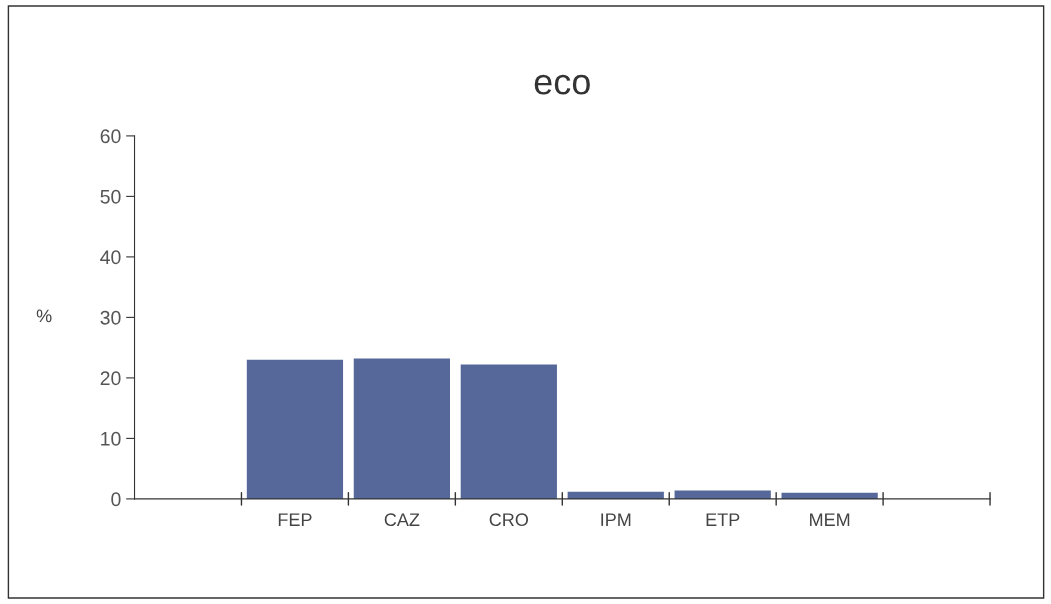 The image size is (1051, 604). What do you see at coordinates (110, 196) in the screenshot?
I see `y-tick-label: 50` at bounding box center [110, 196].